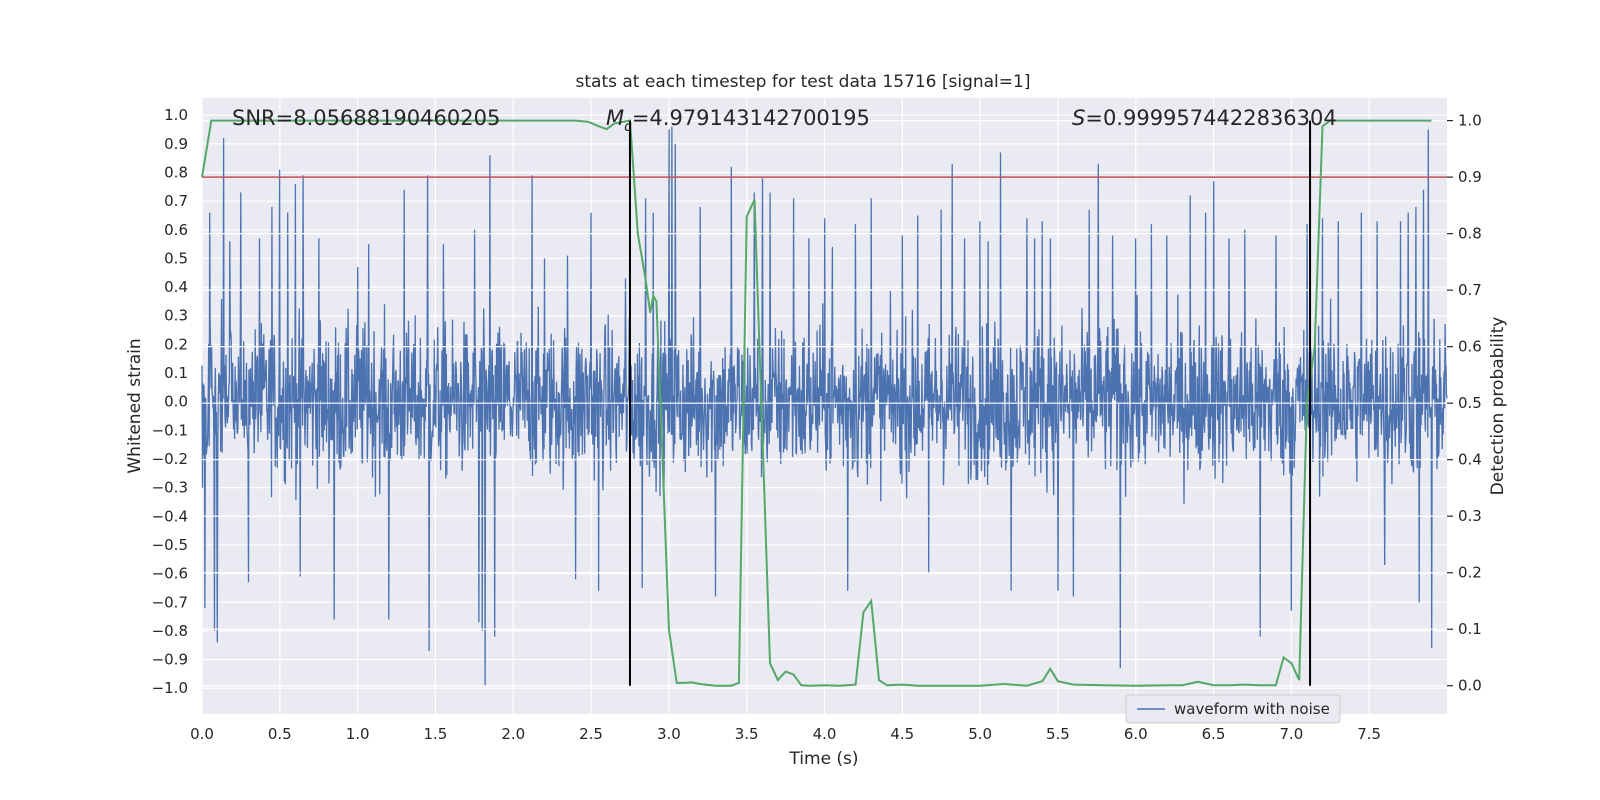 This screenshot has width=1600, height=800. I want to click on x-tick-label: 0.0, so click(202, 734).